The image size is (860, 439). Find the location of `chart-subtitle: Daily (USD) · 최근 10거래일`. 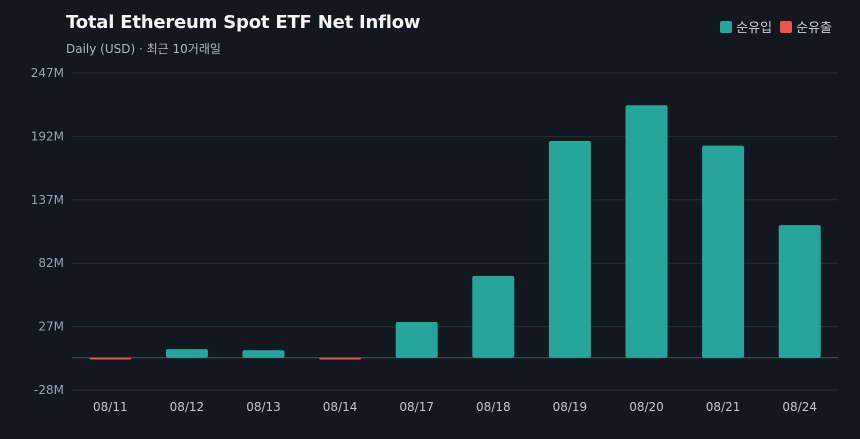

chart-subtitle: Daily (USD) · 최근 10거래일 is located at coordinates (143, 49).